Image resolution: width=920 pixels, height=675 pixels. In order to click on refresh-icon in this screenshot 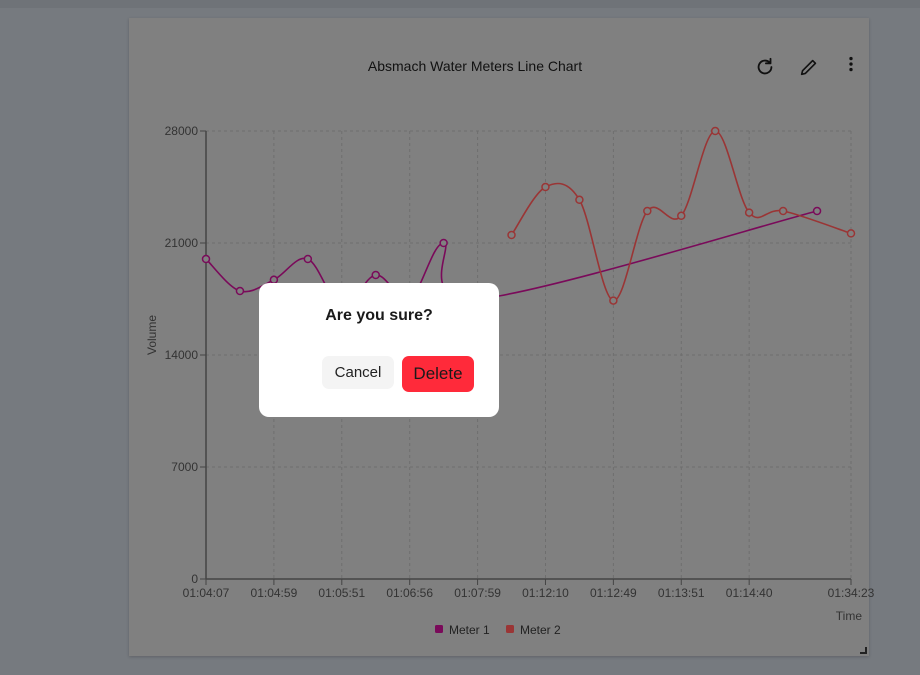, I will do `click(765, 67)`.